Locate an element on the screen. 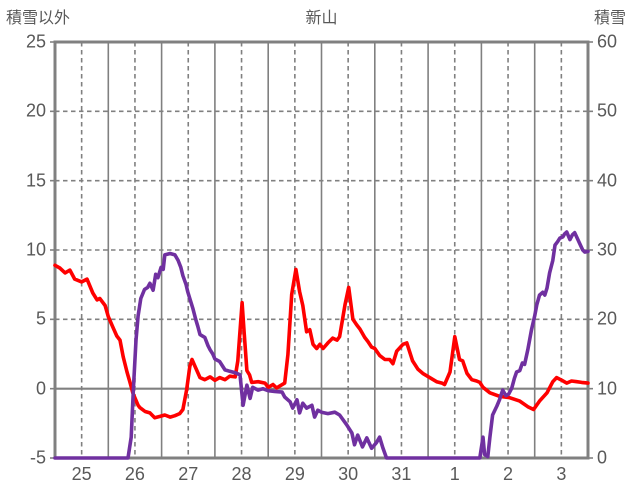 The image size is (636, 501). left-axis-title: 積雪以外 is located at coordinates (38, 18).